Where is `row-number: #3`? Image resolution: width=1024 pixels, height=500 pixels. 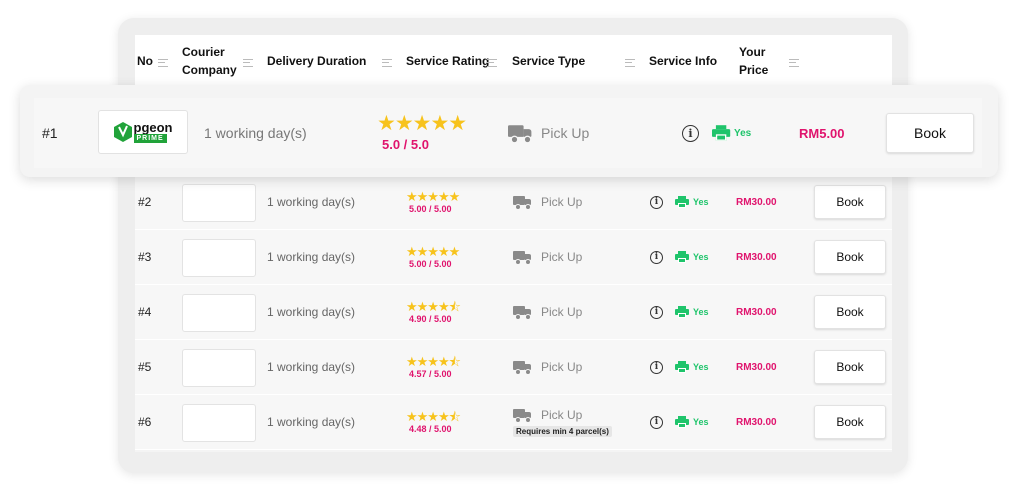 row-number: #3 is located at coordinates (145, 257).